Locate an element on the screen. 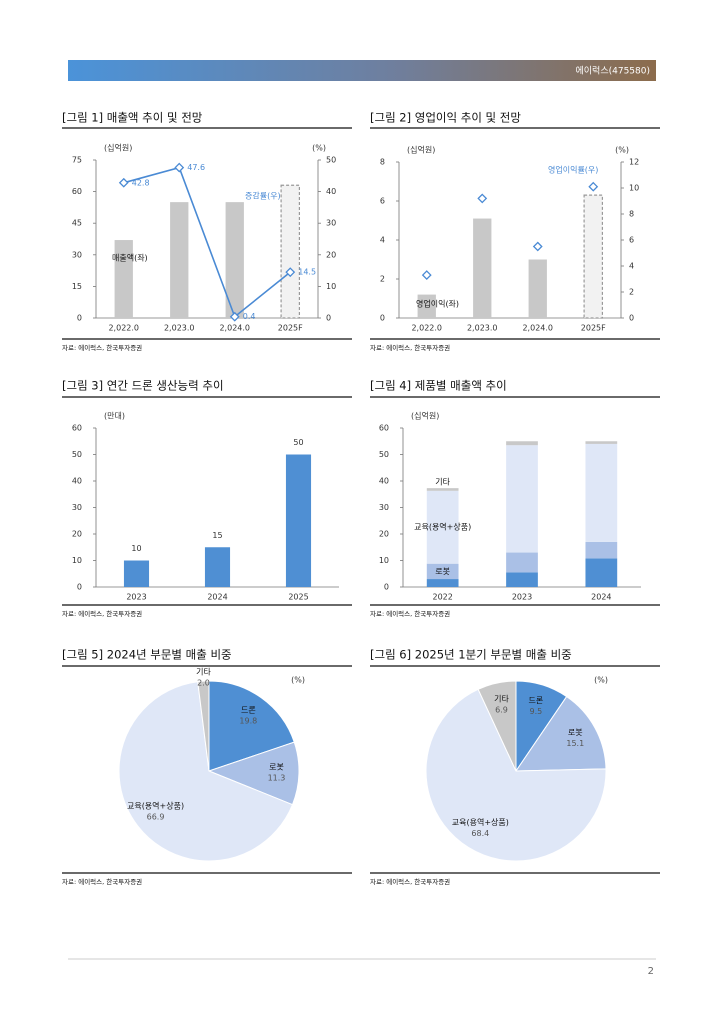 This screenshot has height=1027, width=724. value-label: 42.8 is located at coordinates (141, 182).